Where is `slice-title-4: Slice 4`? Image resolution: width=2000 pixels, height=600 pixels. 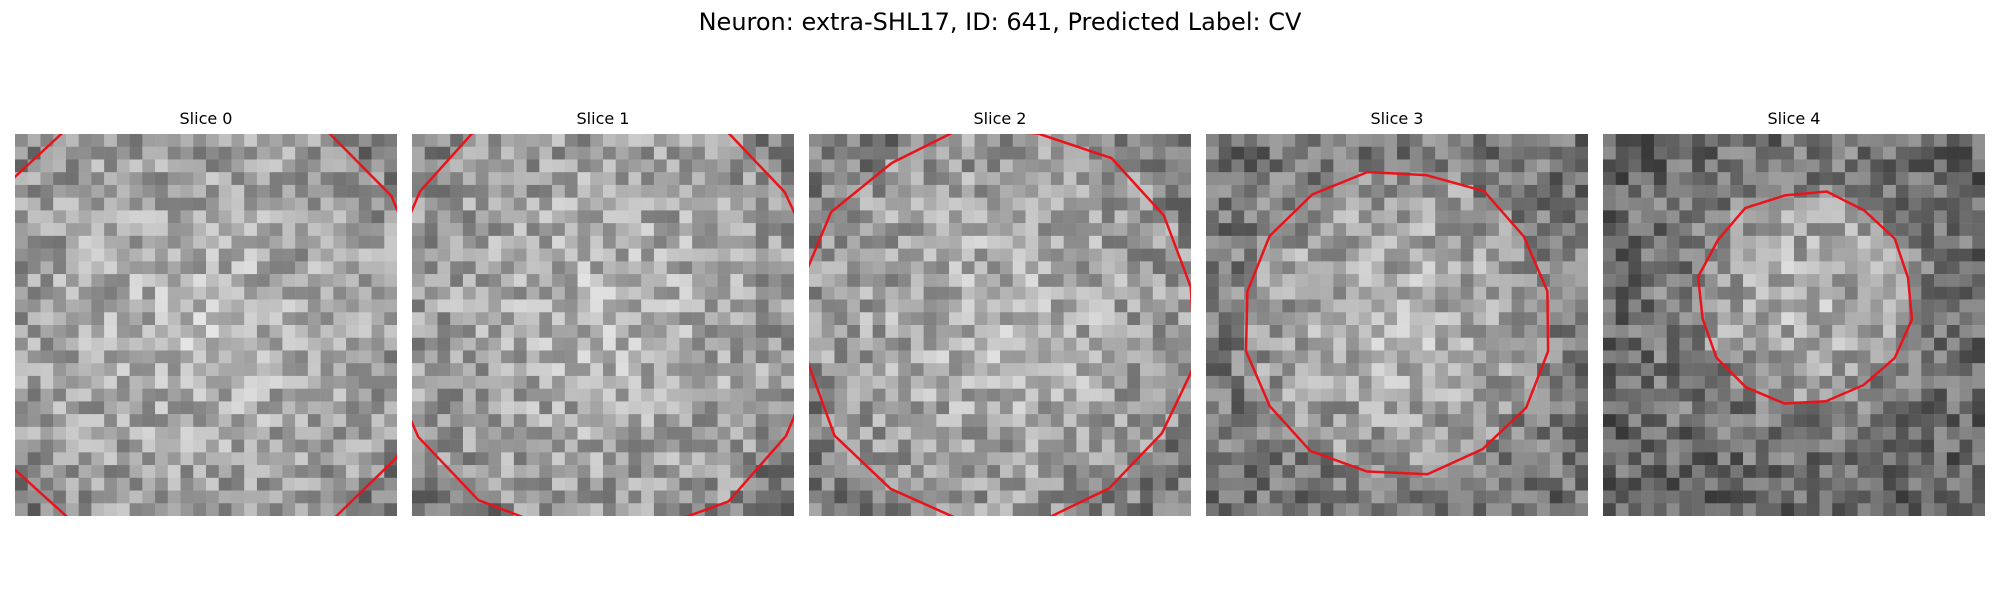
slice-title-4: Slice 4 is located at coordinates (1794, 118).